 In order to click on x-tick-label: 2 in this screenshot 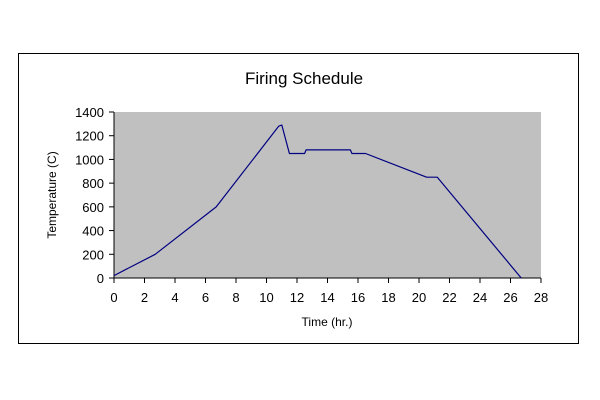, I will do `click(144, 297)`.